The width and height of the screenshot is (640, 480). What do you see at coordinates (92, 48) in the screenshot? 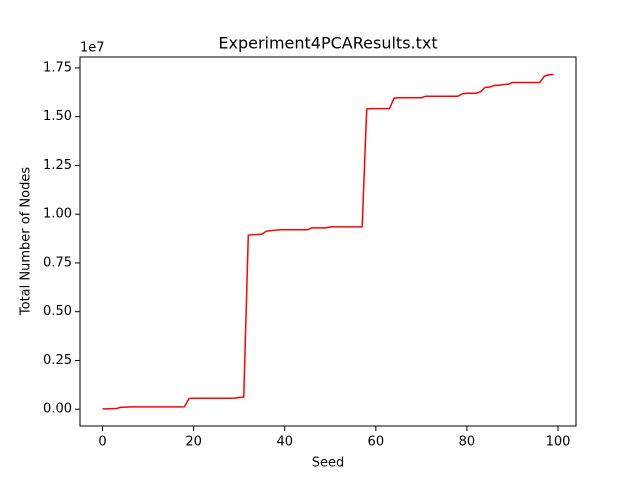
I see `y-offset-label: 1e7` at bounding box center [92, 48].